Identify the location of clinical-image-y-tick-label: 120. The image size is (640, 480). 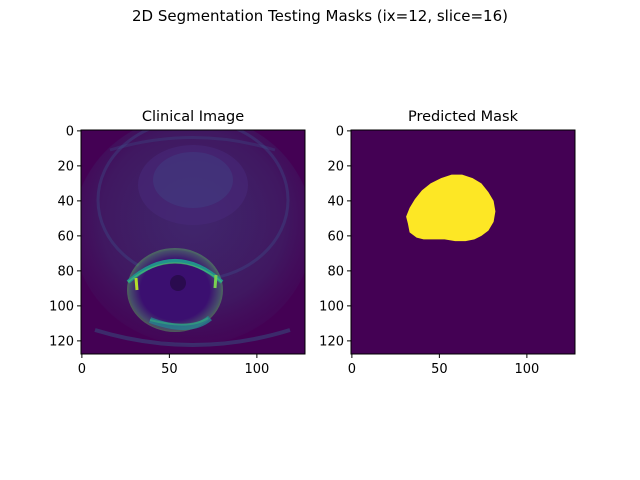
(61, 341).